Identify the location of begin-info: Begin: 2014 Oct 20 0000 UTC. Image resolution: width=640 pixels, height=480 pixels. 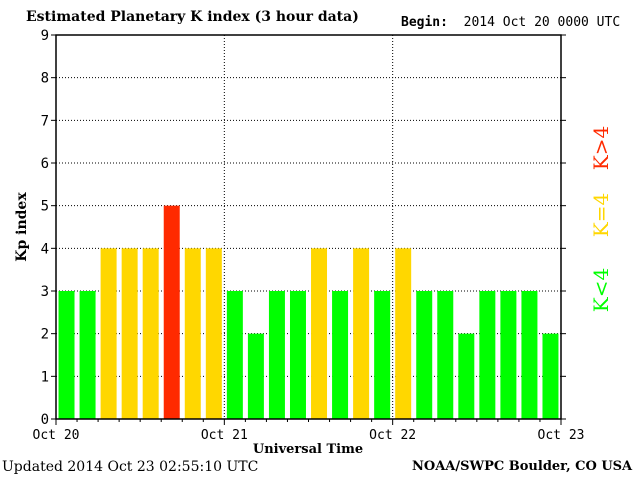
(510, 22).